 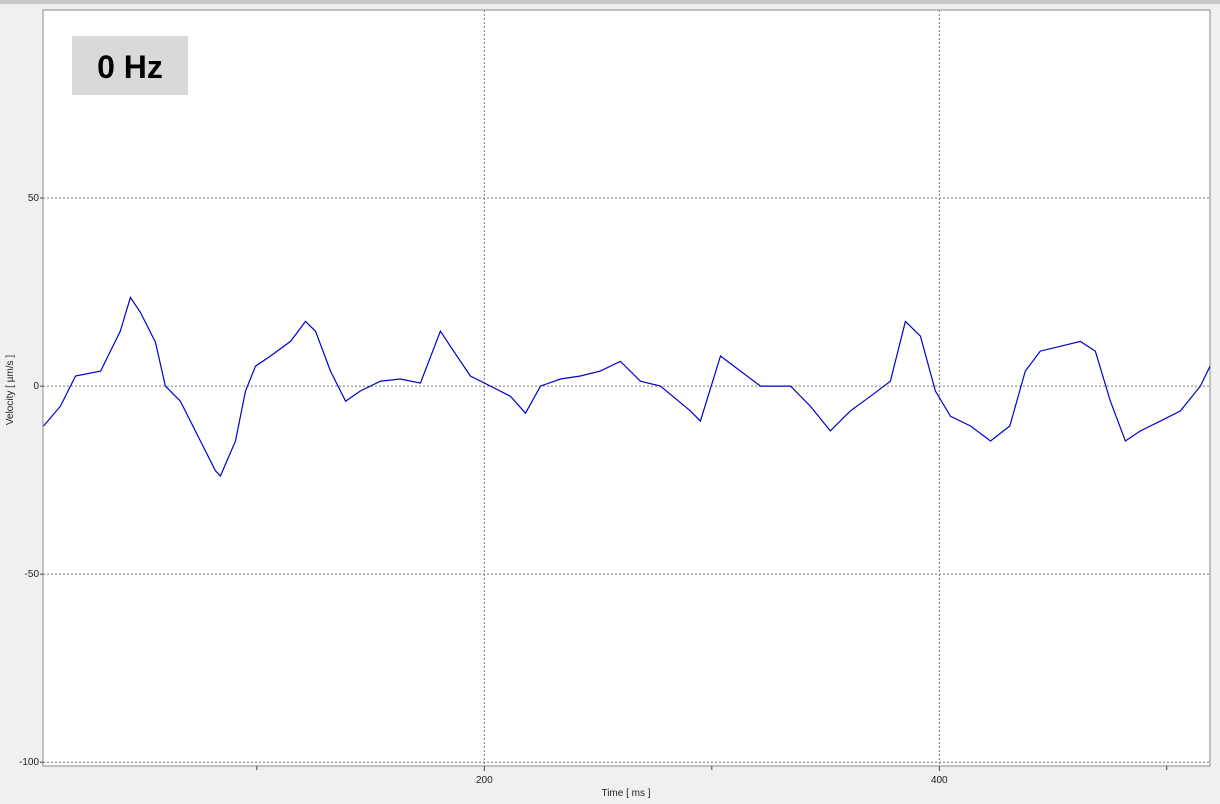 I want to click on y-tick-label: -50, so click(x=32, y=574).